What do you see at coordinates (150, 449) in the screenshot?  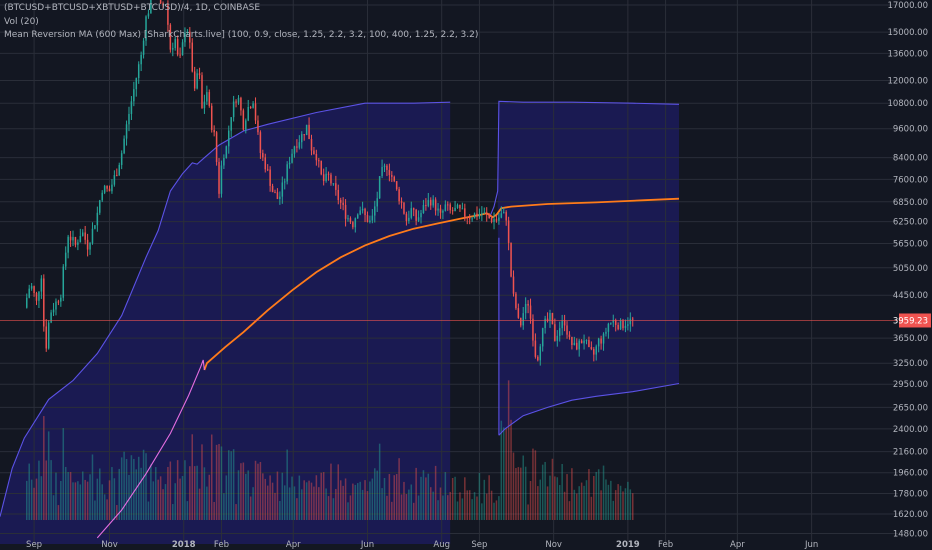 I see `series-line-pink-ma` at bounding box center [150, 449].